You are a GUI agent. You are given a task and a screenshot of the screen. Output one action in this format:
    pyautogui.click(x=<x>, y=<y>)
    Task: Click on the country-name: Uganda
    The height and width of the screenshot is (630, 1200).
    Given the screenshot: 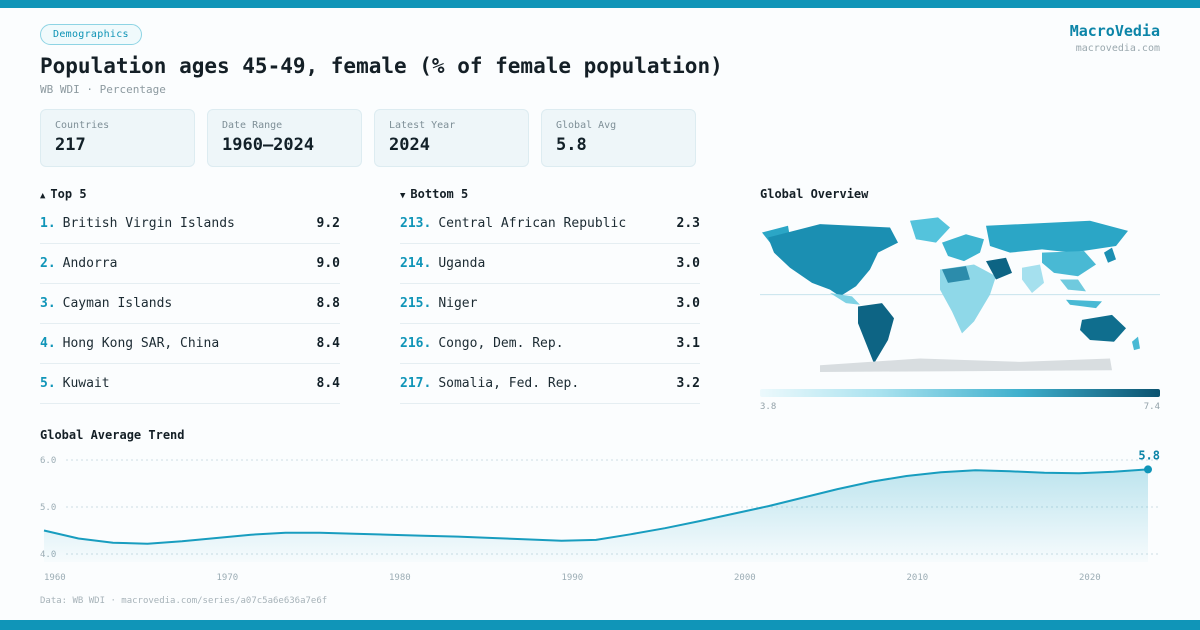 What is the action you would take?
    pyautogui.click(x=462, y=263)
    